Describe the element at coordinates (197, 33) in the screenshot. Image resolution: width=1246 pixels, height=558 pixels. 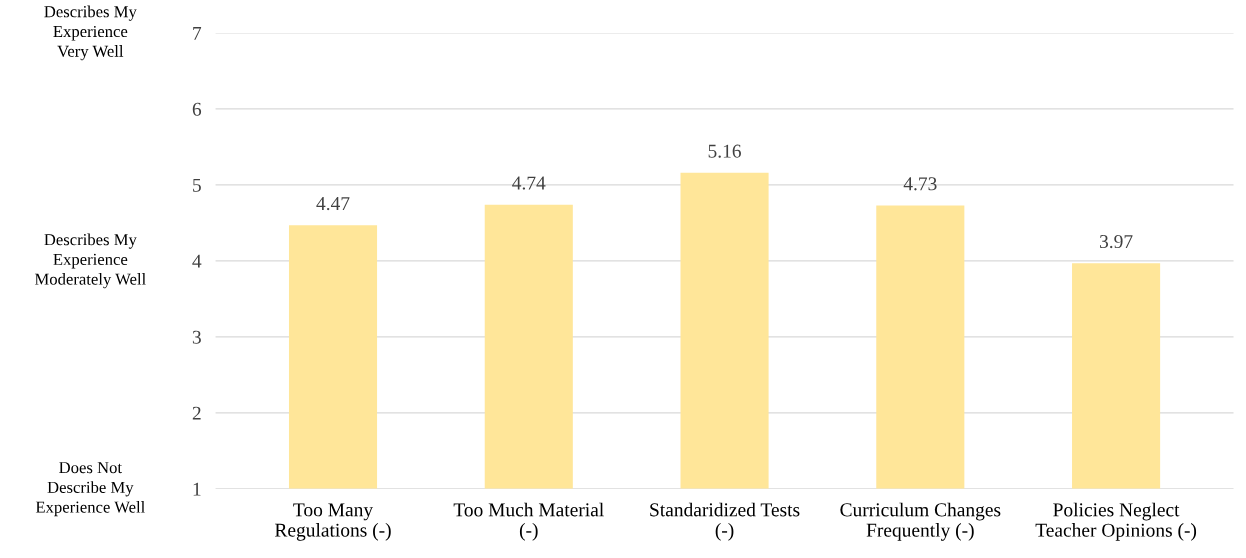
I see `y-tick-label: 7` at that location.